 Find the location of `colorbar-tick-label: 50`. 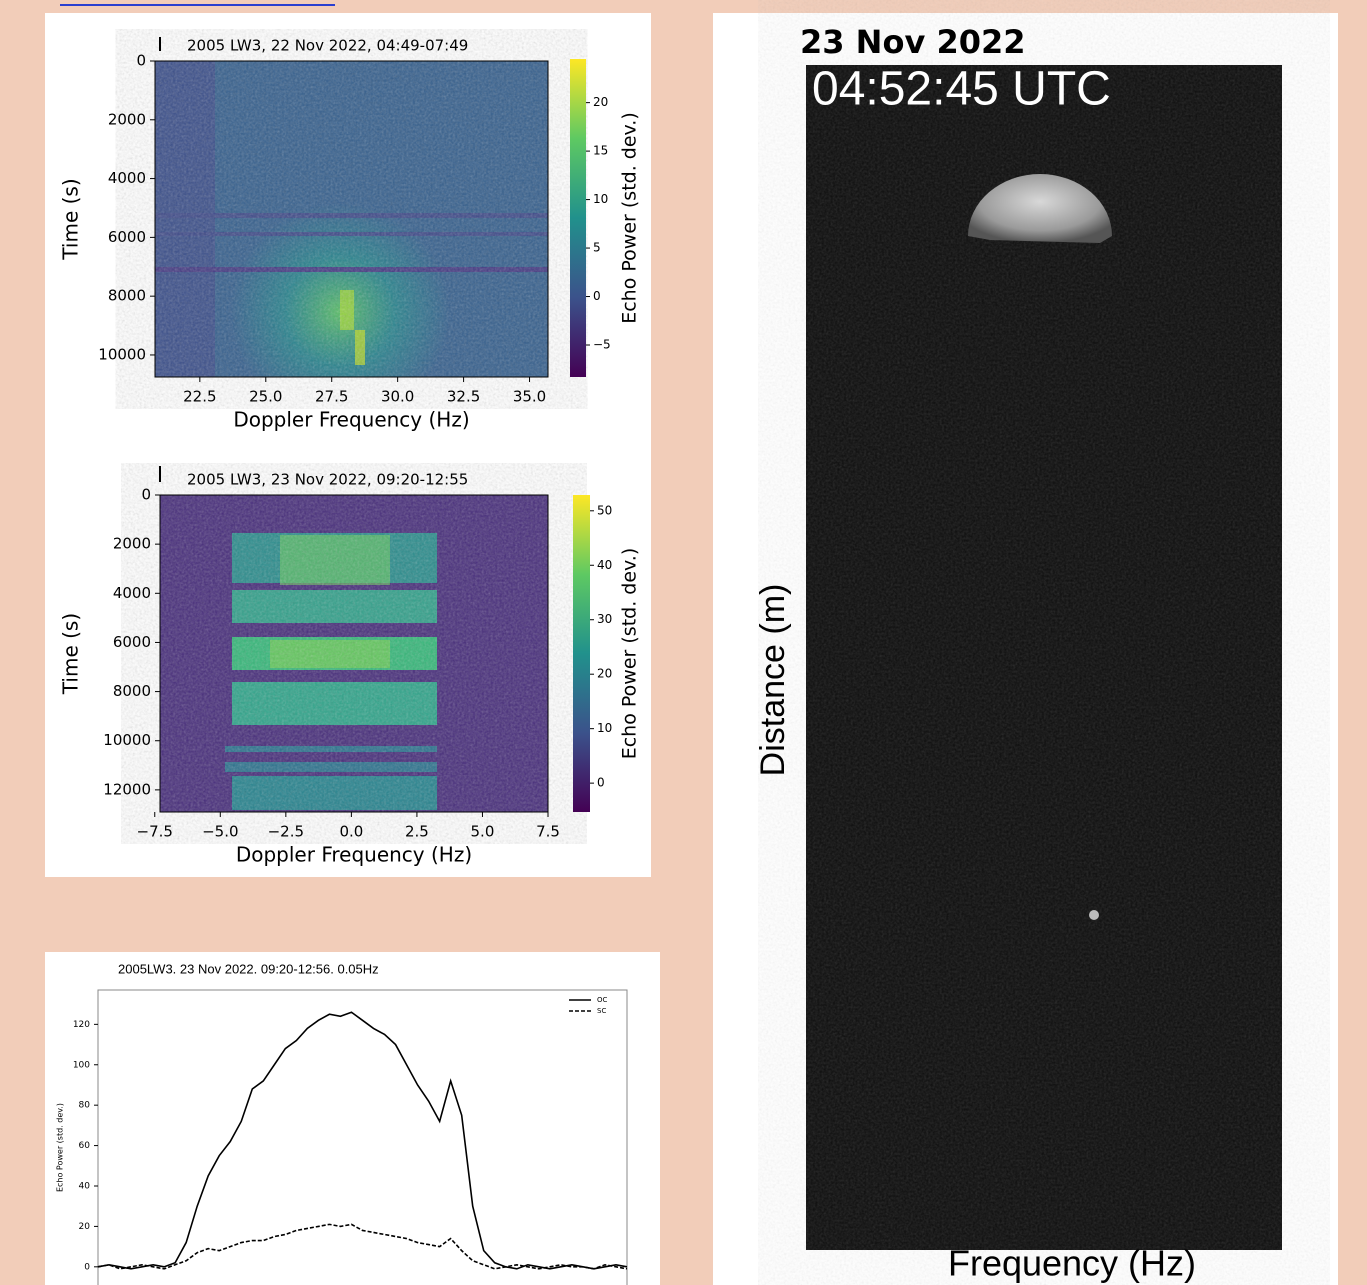

colorbar-tick-label: 50 is located at coordinates (604, 510).